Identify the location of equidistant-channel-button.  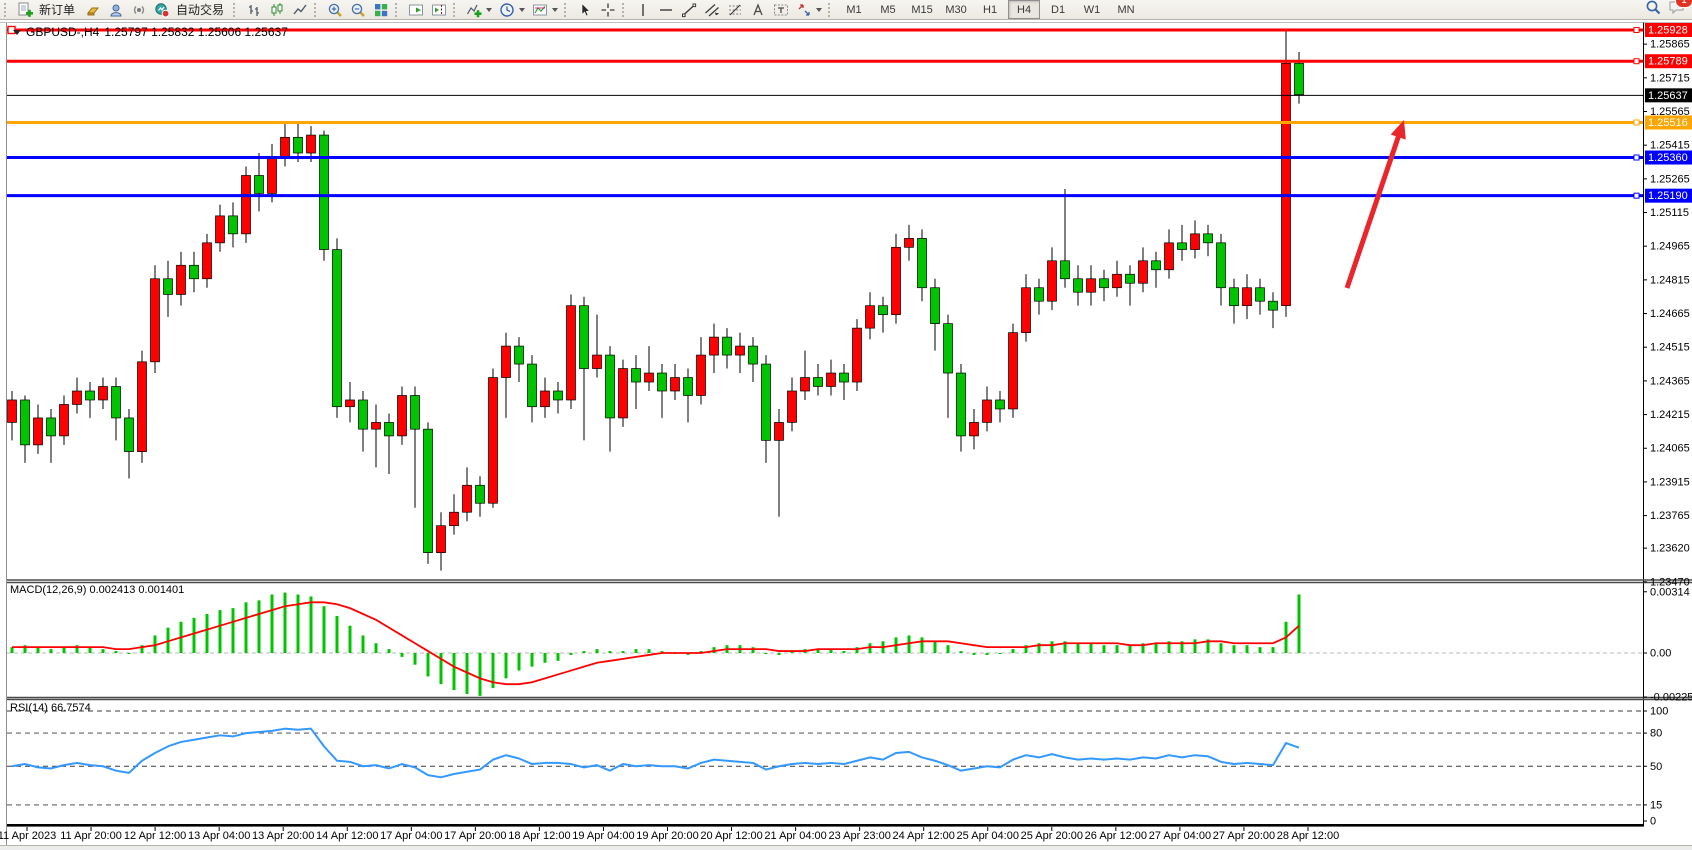
(712, 10).